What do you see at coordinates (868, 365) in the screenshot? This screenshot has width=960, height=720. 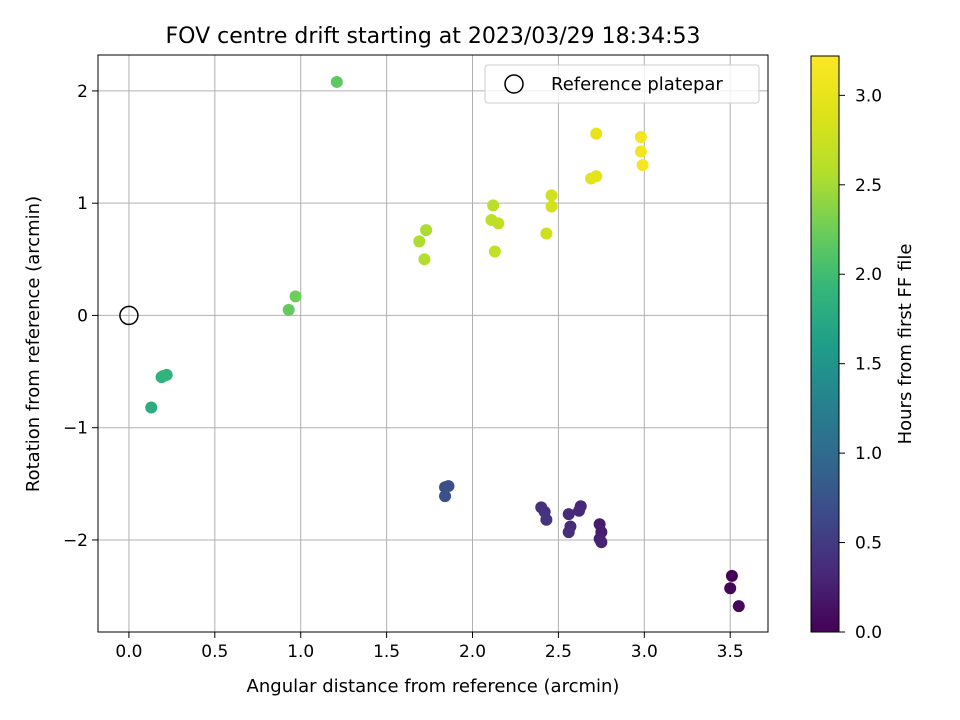 I see `colorbar-tick-label: 1.5` at bounding box center [868, 365].